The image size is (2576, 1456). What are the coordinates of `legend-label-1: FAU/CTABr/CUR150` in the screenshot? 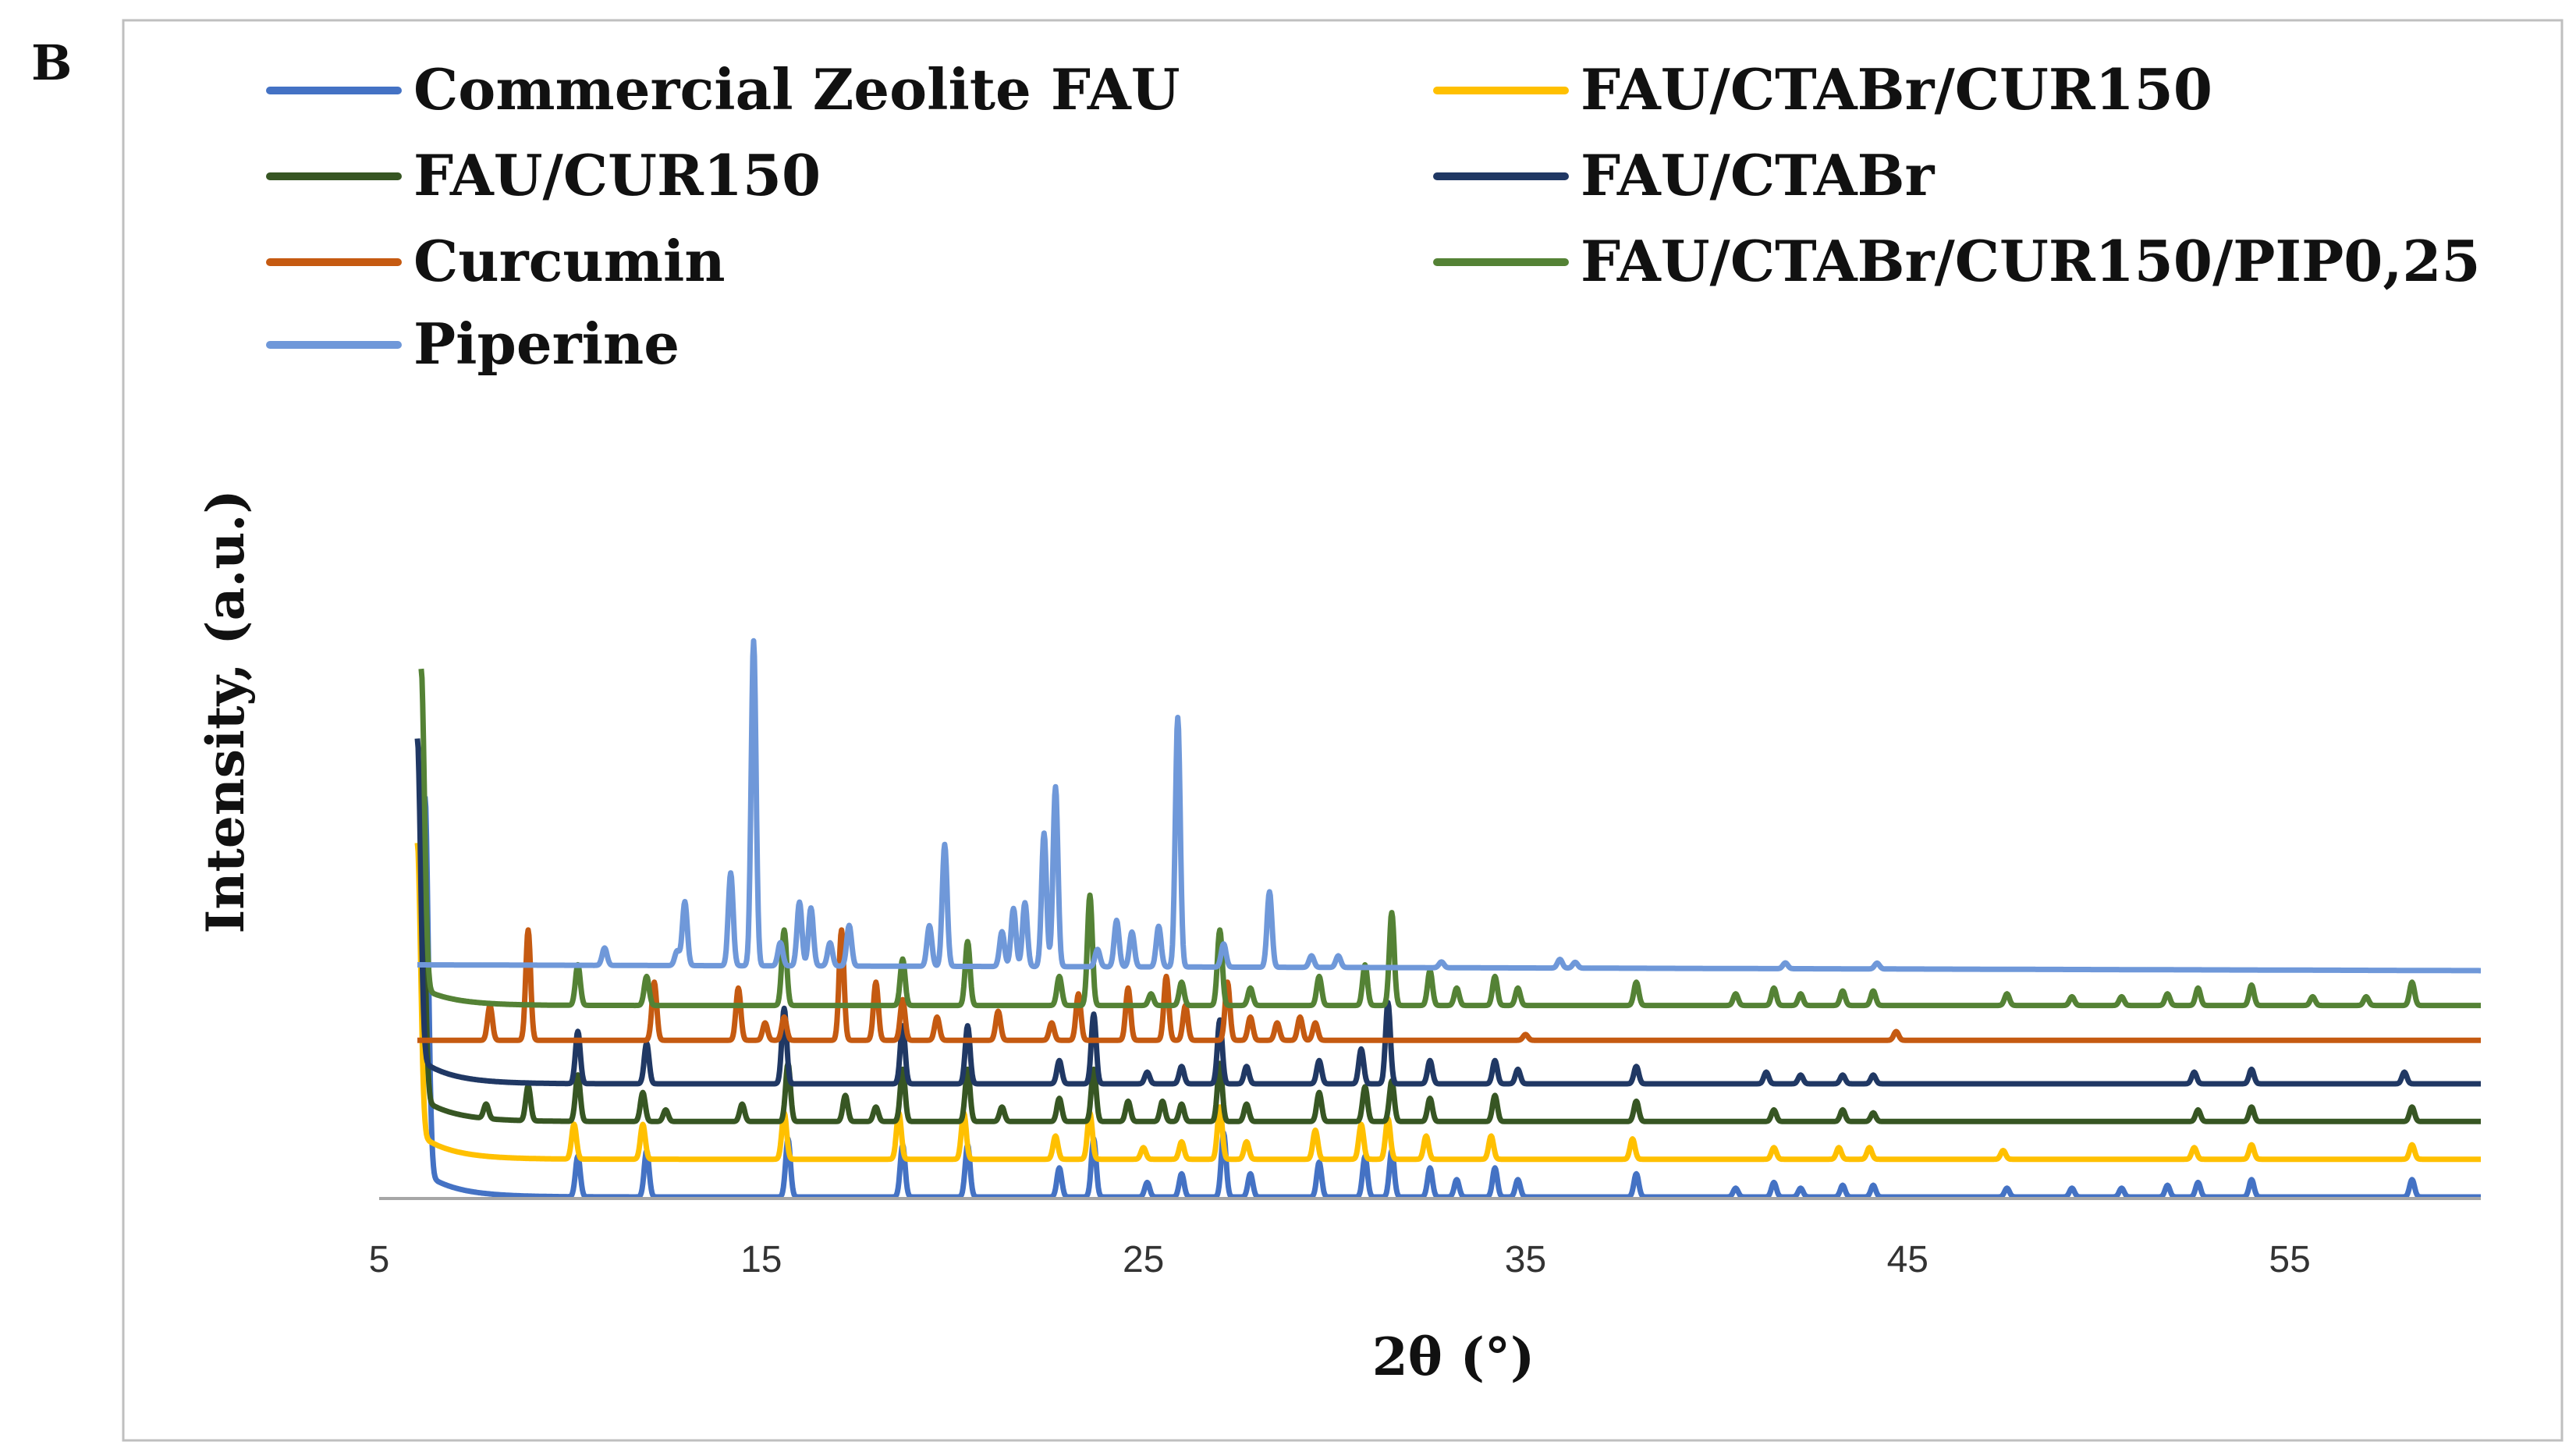 It's located at (1896, 90).